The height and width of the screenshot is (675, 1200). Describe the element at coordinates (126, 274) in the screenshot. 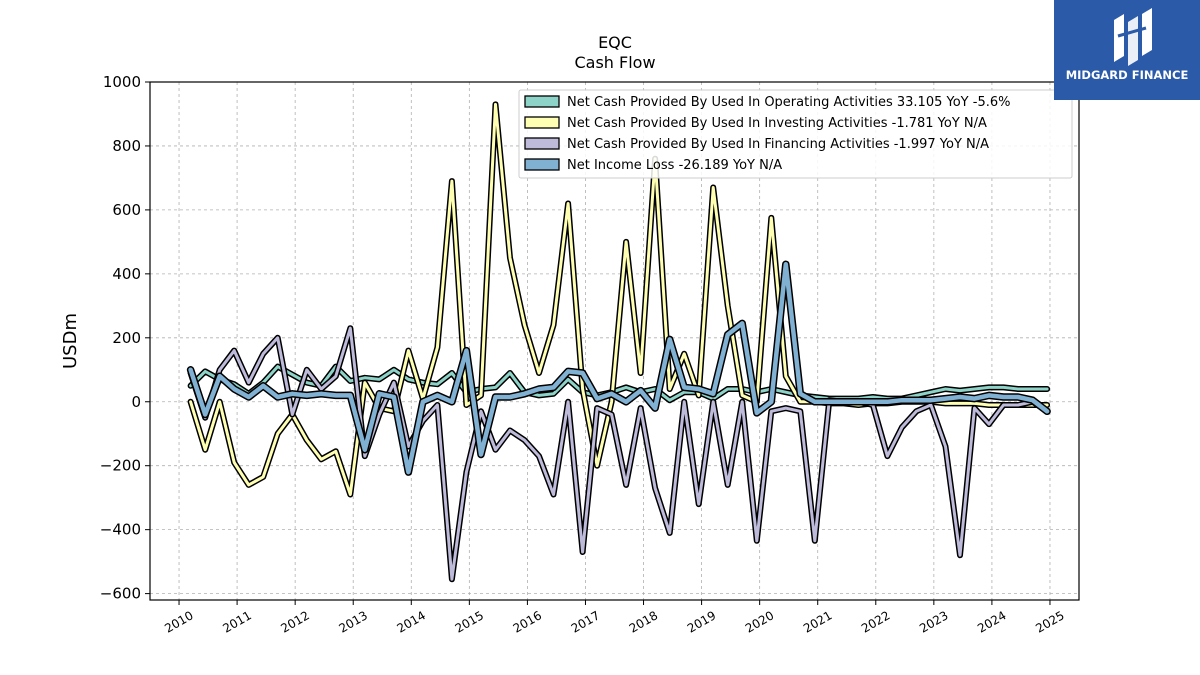

I see `y-tick-label: 400` at that location.